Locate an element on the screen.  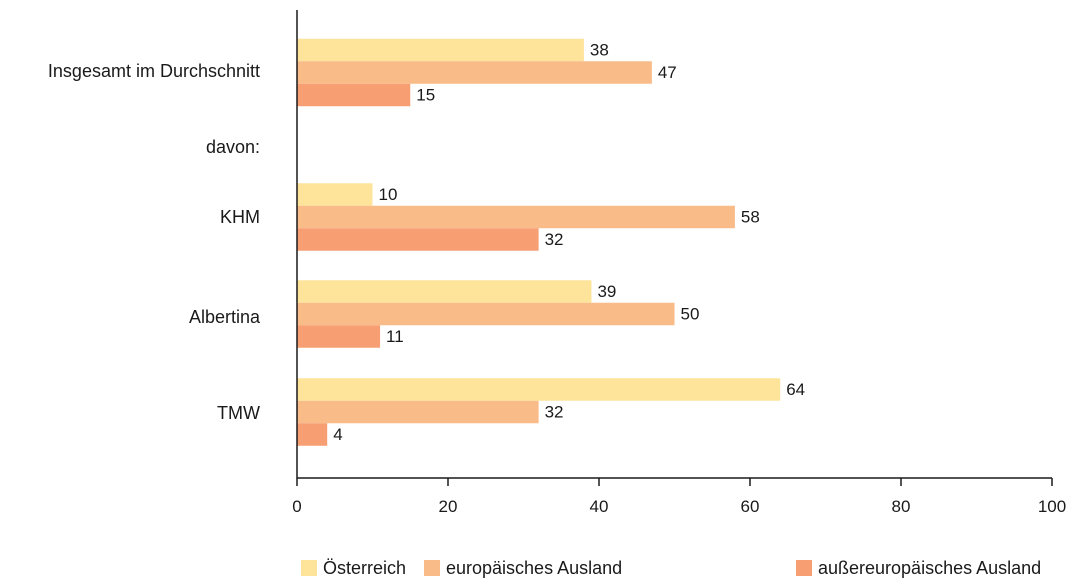
value-label-albertina-aussereuropaeisches-ausland: 11 is located at coordinates (395, 336).